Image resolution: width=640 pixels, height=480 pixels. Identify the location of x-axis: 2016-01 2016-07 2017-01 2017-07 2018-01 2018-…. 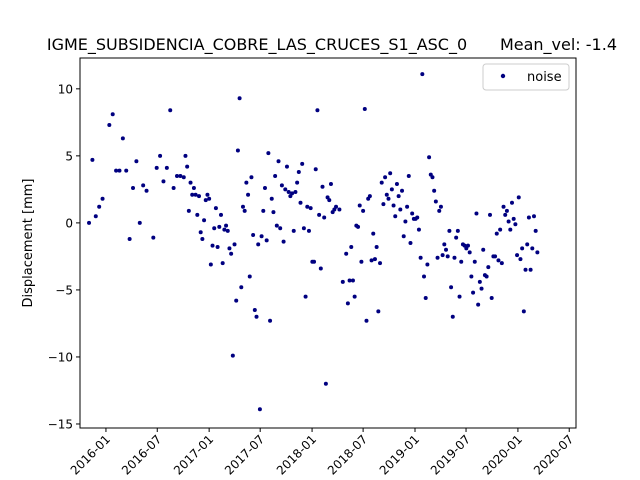
(322, 453).